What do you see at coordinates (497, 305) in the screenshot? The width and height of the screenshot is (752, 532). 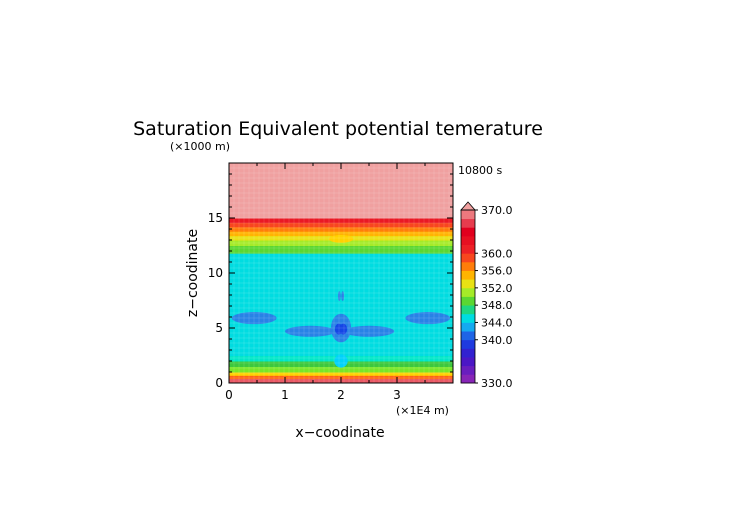 I see `colorbar-tick-label: 348.0` at bounding box center [497, 305].